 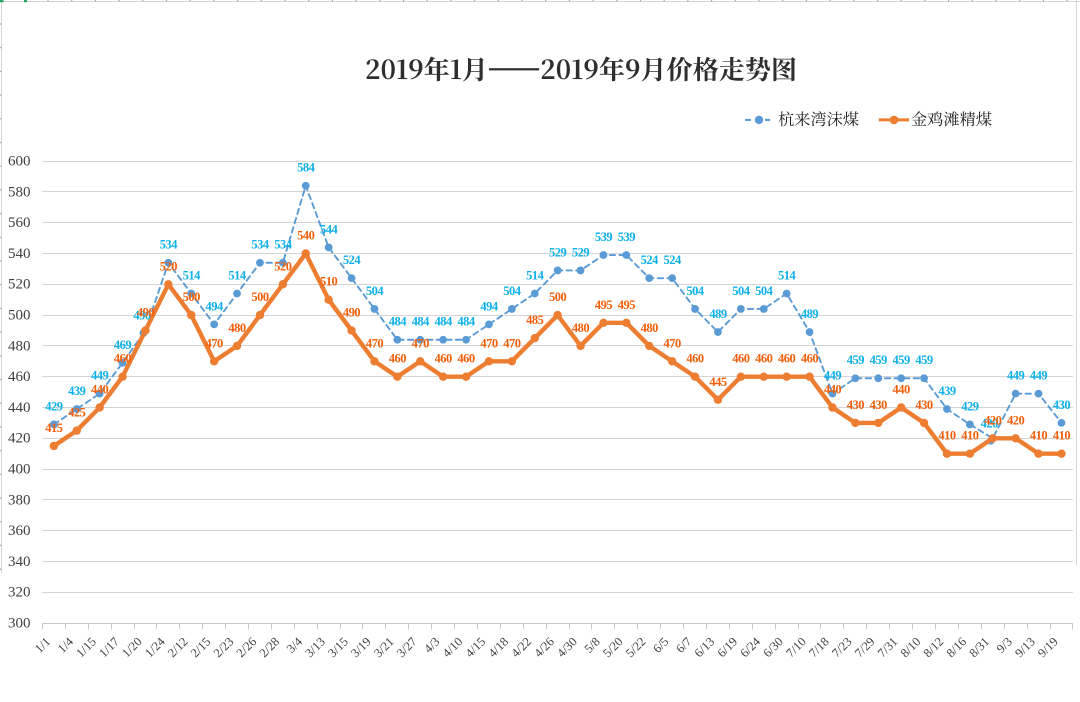 What do you see at coordinates (19, 624) in the screenshot?
I see `svg-text: 300` at bounding box center [19, 624].